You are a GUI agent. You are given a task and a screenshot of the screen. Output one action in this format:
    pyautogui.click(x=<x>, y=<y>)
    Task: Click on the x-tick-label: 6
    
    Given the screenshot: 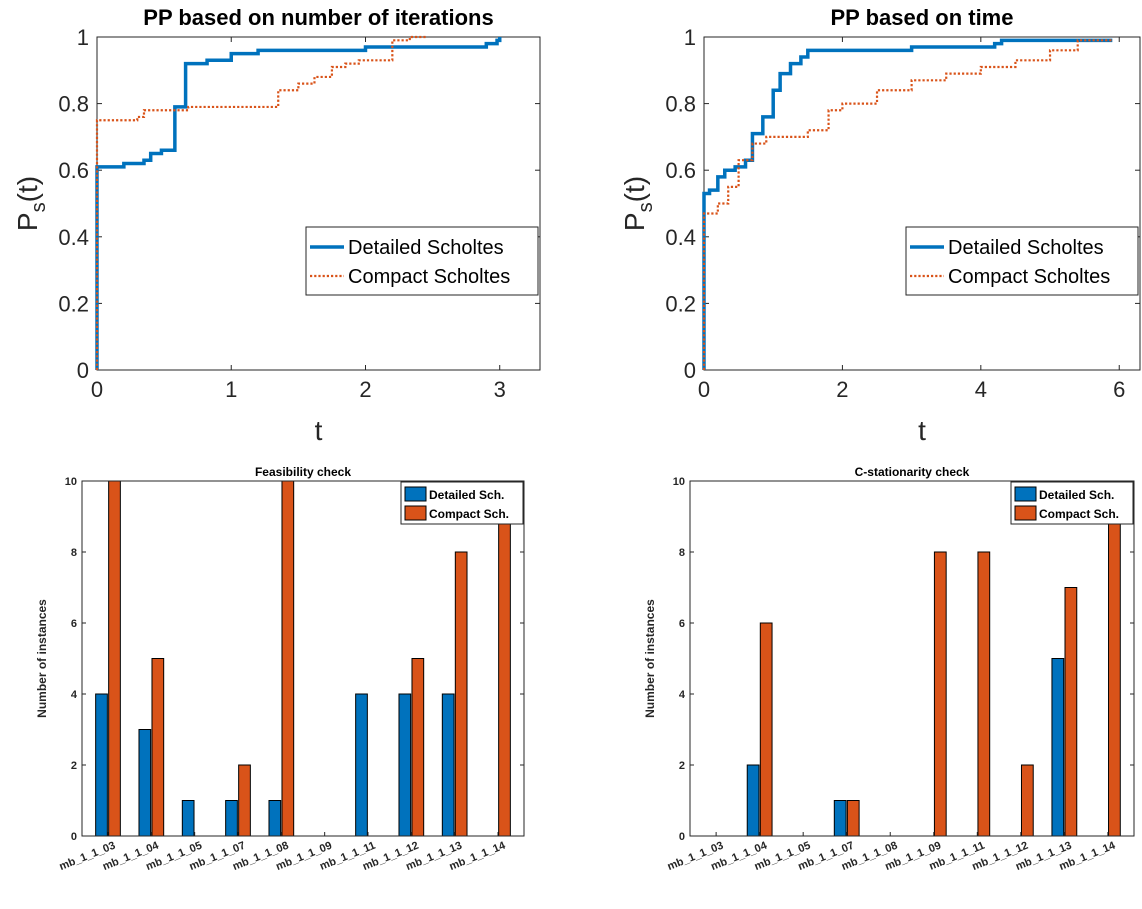 What is the action you would take?
    pyautogui.click(x=1119, y=389)
    